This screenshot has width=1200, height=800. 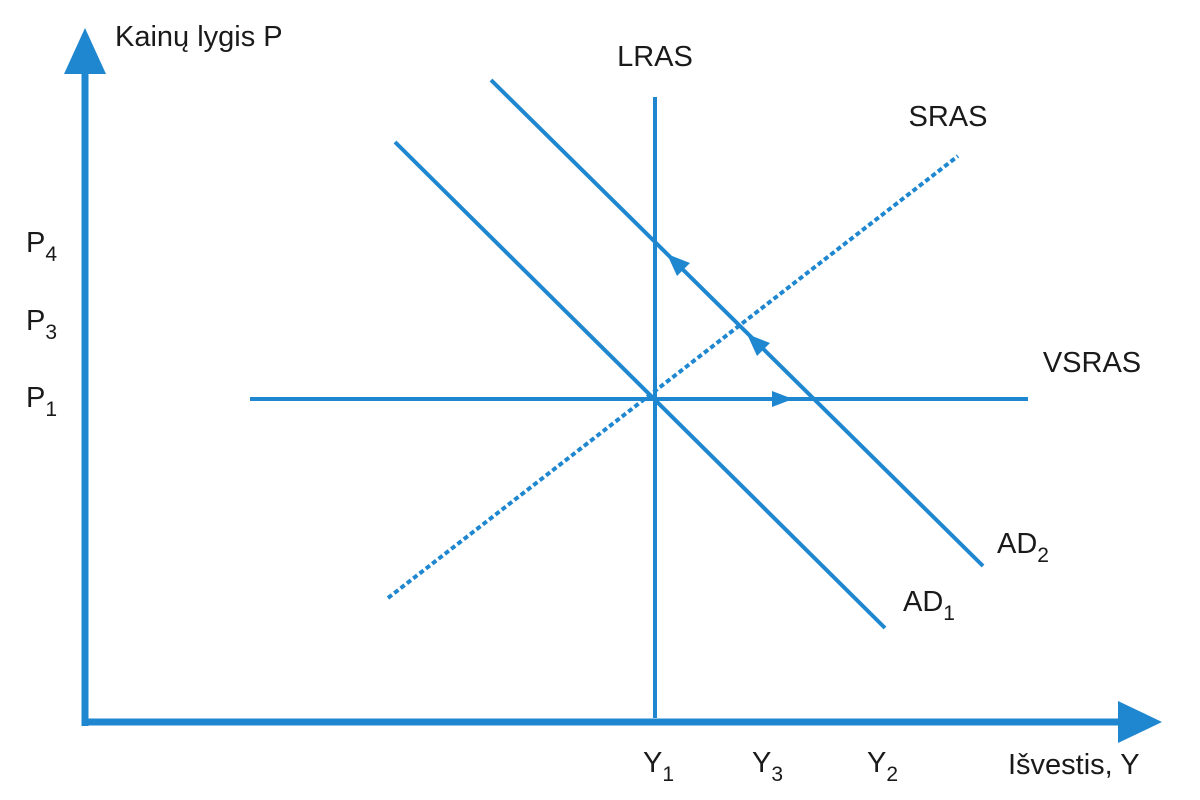 What do you see at coordinates (655, 57) in the screenshot?
I see `lras-label: LRAS` at bounding box center [655, 57].